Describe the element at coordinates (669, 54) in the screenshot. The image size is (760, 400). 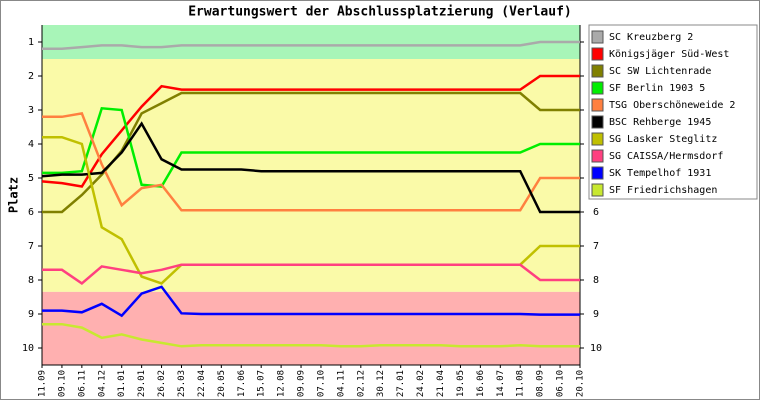
I see `legend-label: Königsjäger Süd-West` at that location.